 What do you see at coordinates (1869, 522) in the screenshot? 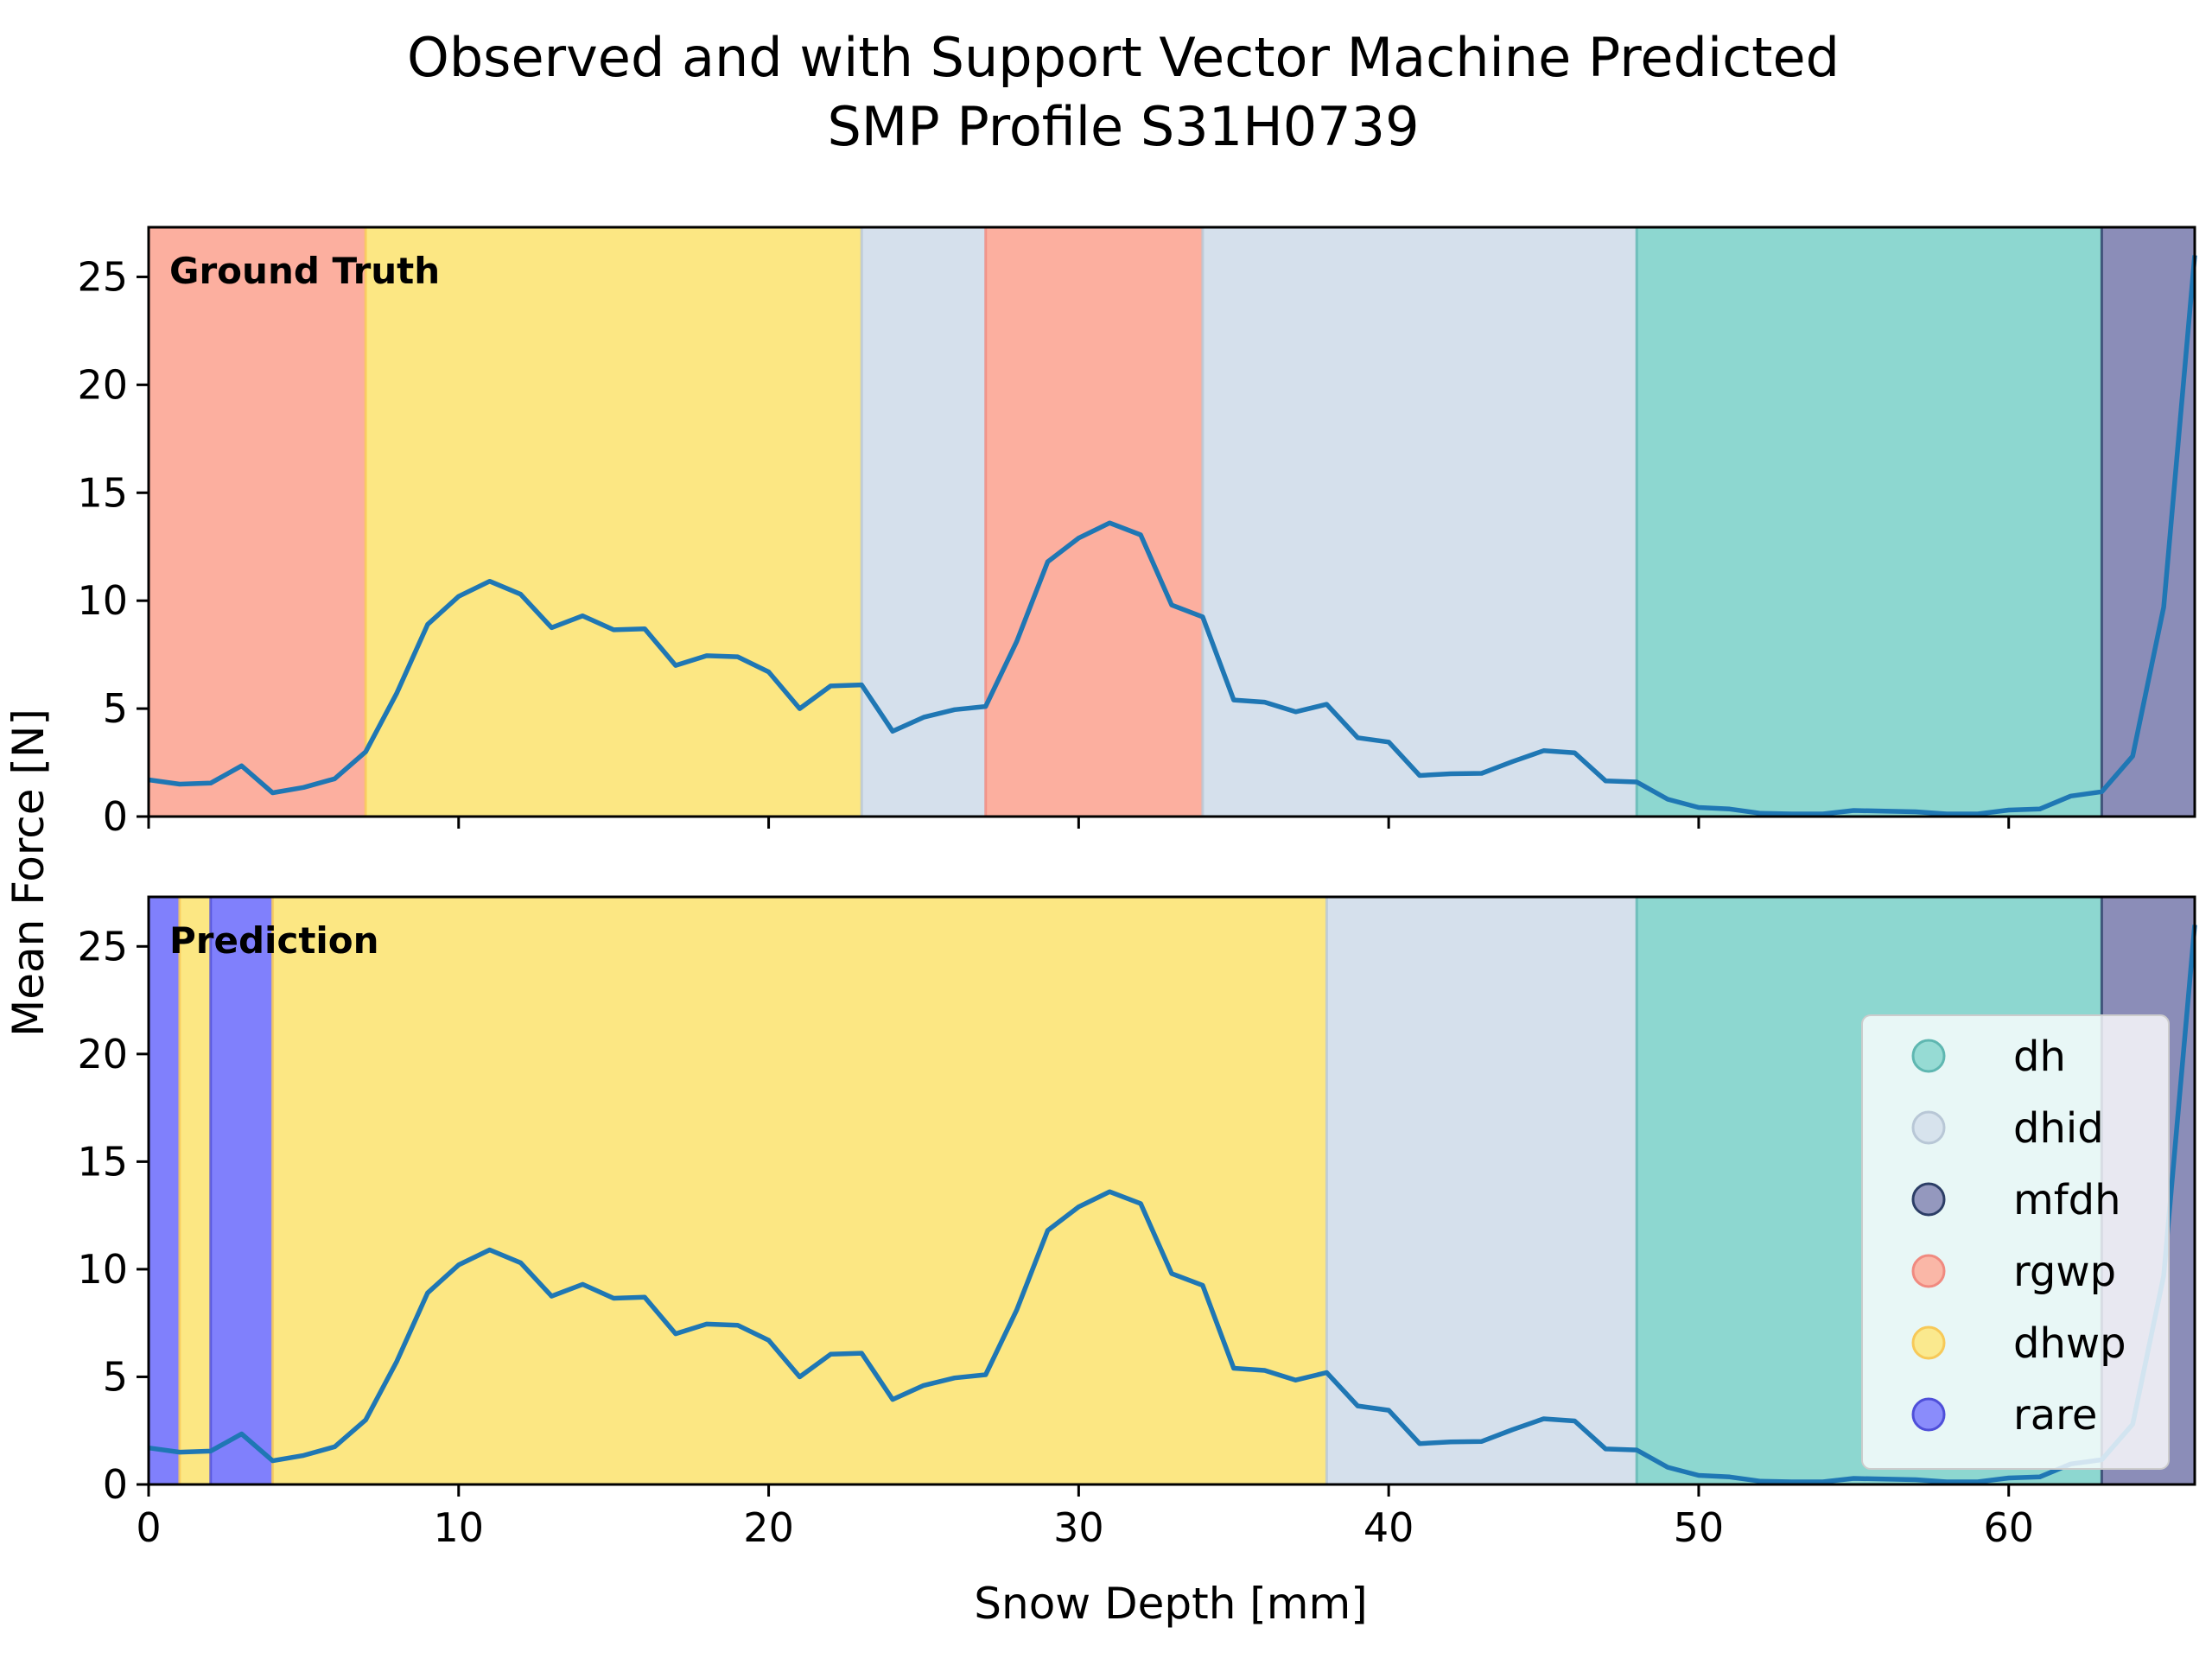
I see `segment-dh` at bounding box center [1869, 522].